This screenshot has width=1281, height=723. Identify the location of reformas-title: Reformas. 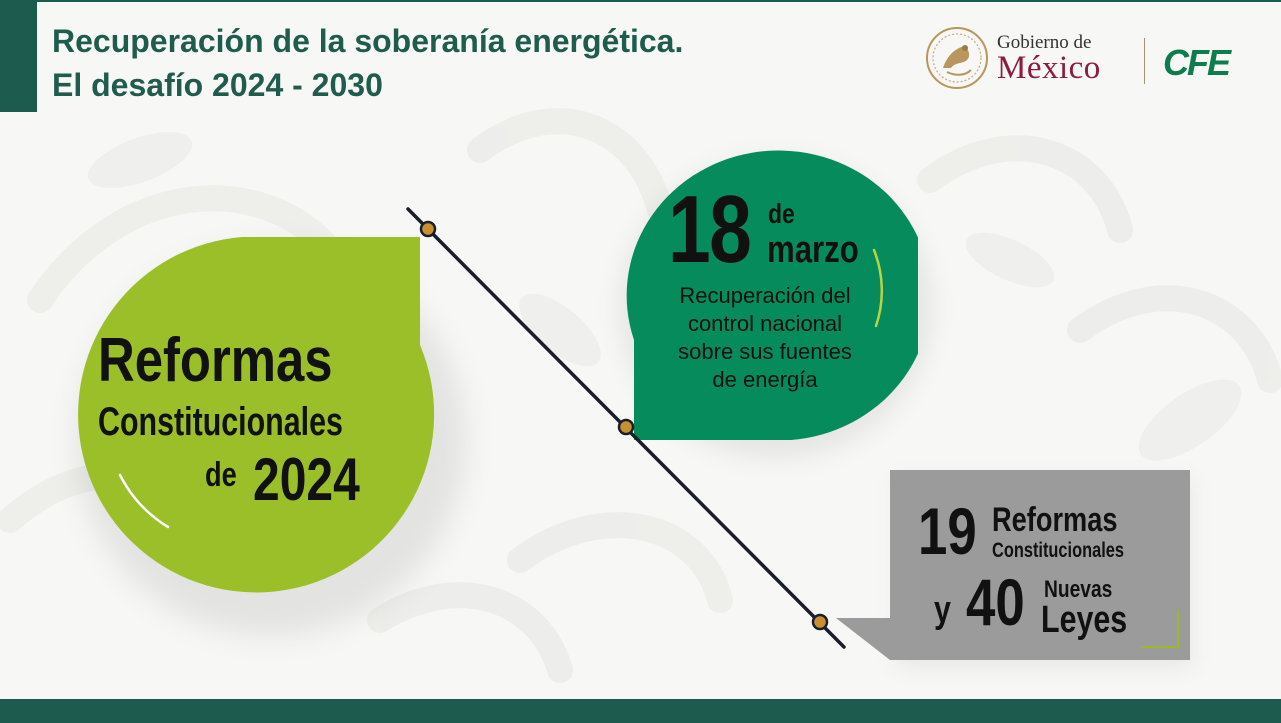
(215, 360).